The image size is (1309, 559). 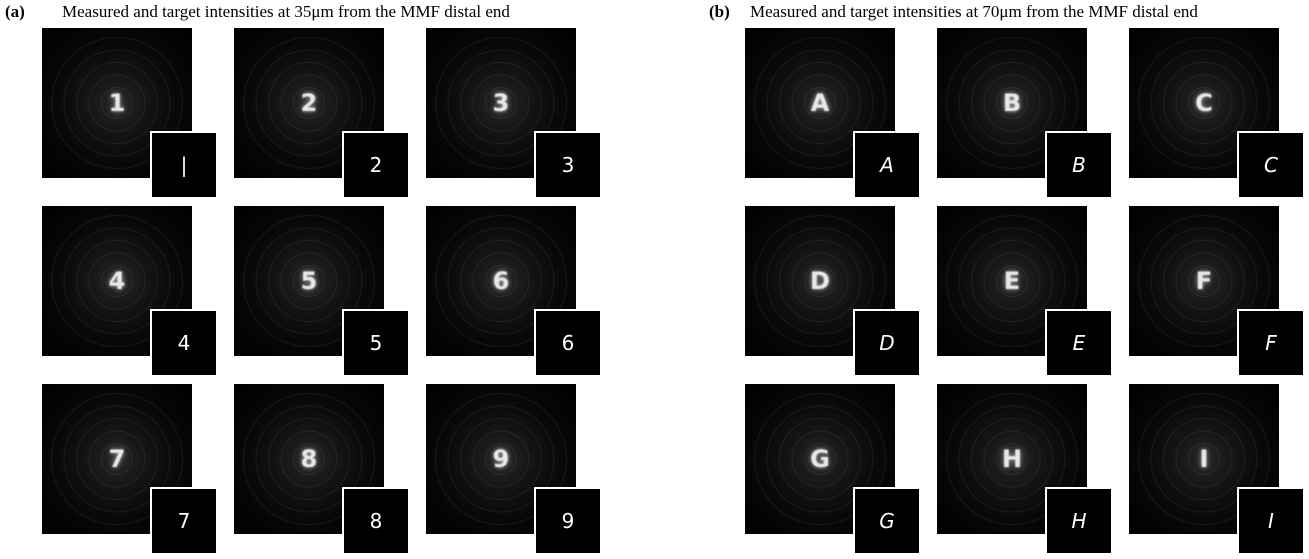 I want to click on target-glyph: 7, so click(x=184, y=521).